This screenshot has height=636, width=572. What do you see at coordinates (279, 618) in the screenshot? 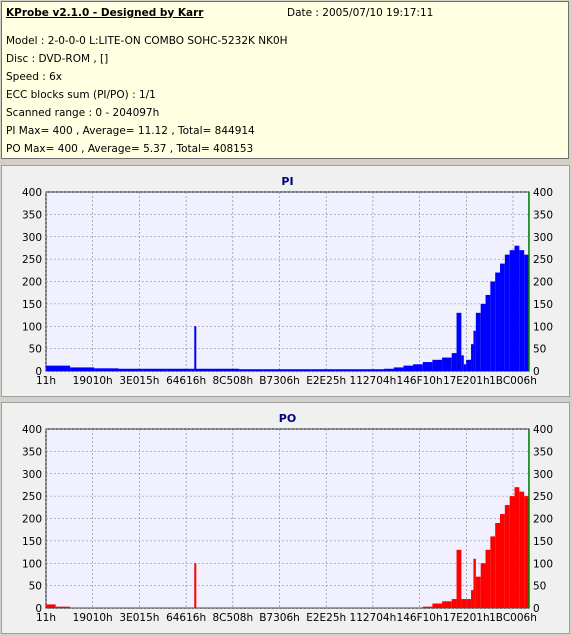
I see `x-tick-label: B7306h` at bounding box center [279, 618].